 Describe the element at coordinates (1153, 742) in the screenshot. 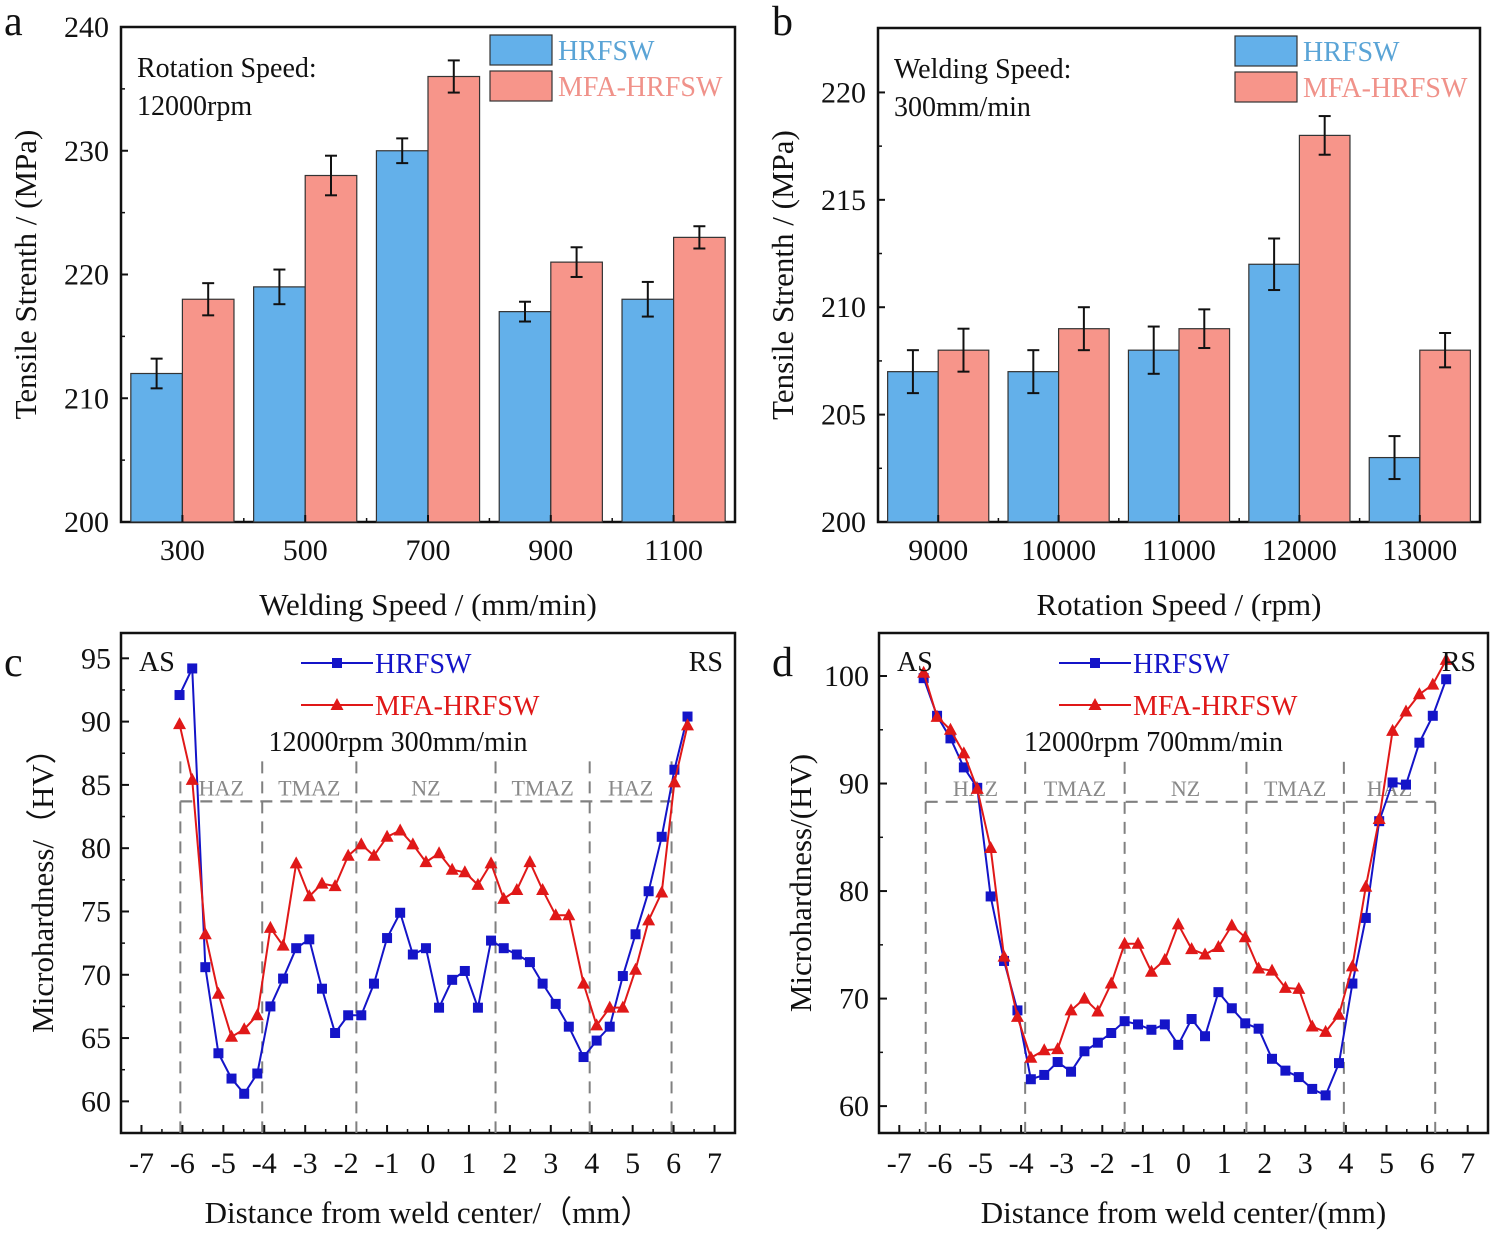

I see `condition-annotation: 12000rpm 700mm/min` at that location.